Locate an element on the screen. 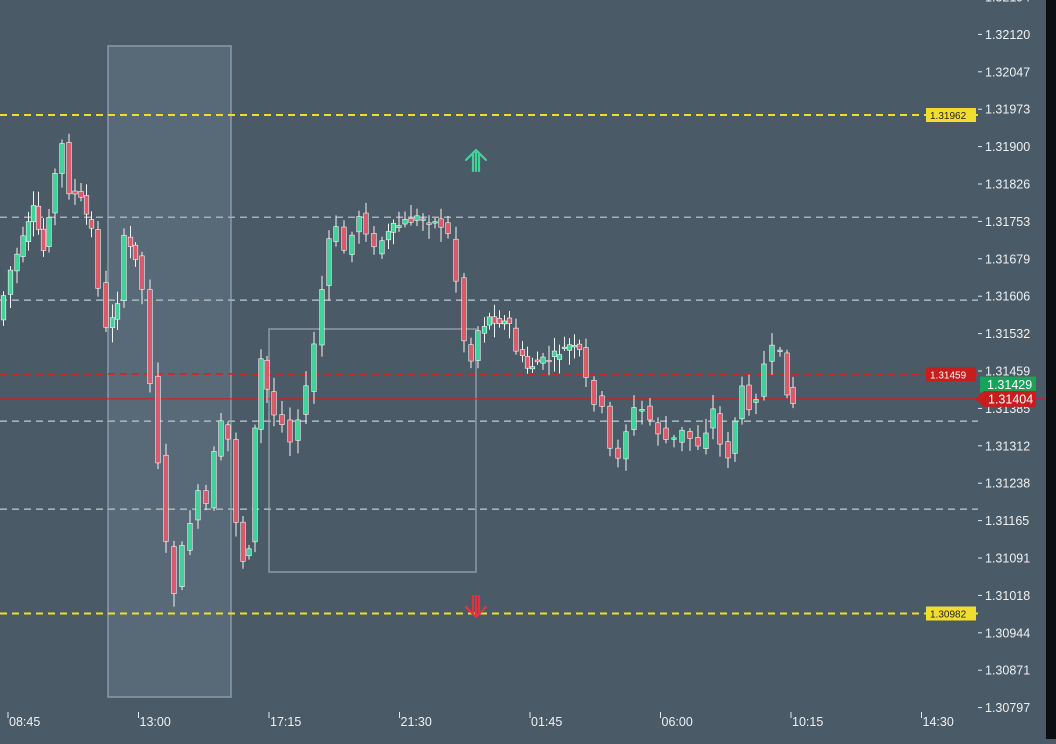  x-tick-label: 21:30 is located at coordinates (416, 722).